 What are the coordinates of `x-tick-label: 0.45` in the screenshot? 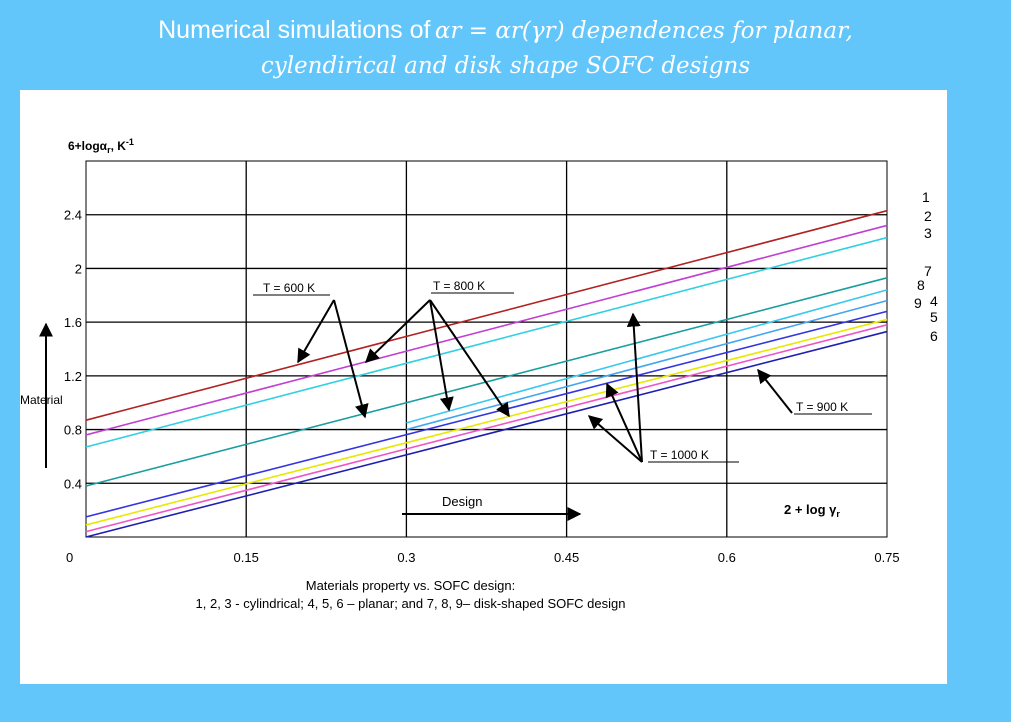 It's located at (566, 557).